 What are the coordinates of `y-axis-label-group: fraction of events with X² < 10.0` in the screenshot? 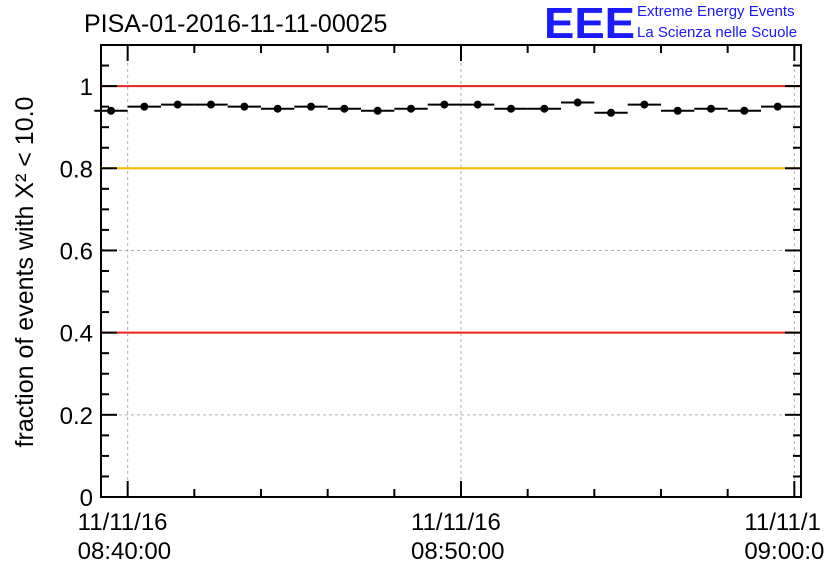 It's located at (25, 272).